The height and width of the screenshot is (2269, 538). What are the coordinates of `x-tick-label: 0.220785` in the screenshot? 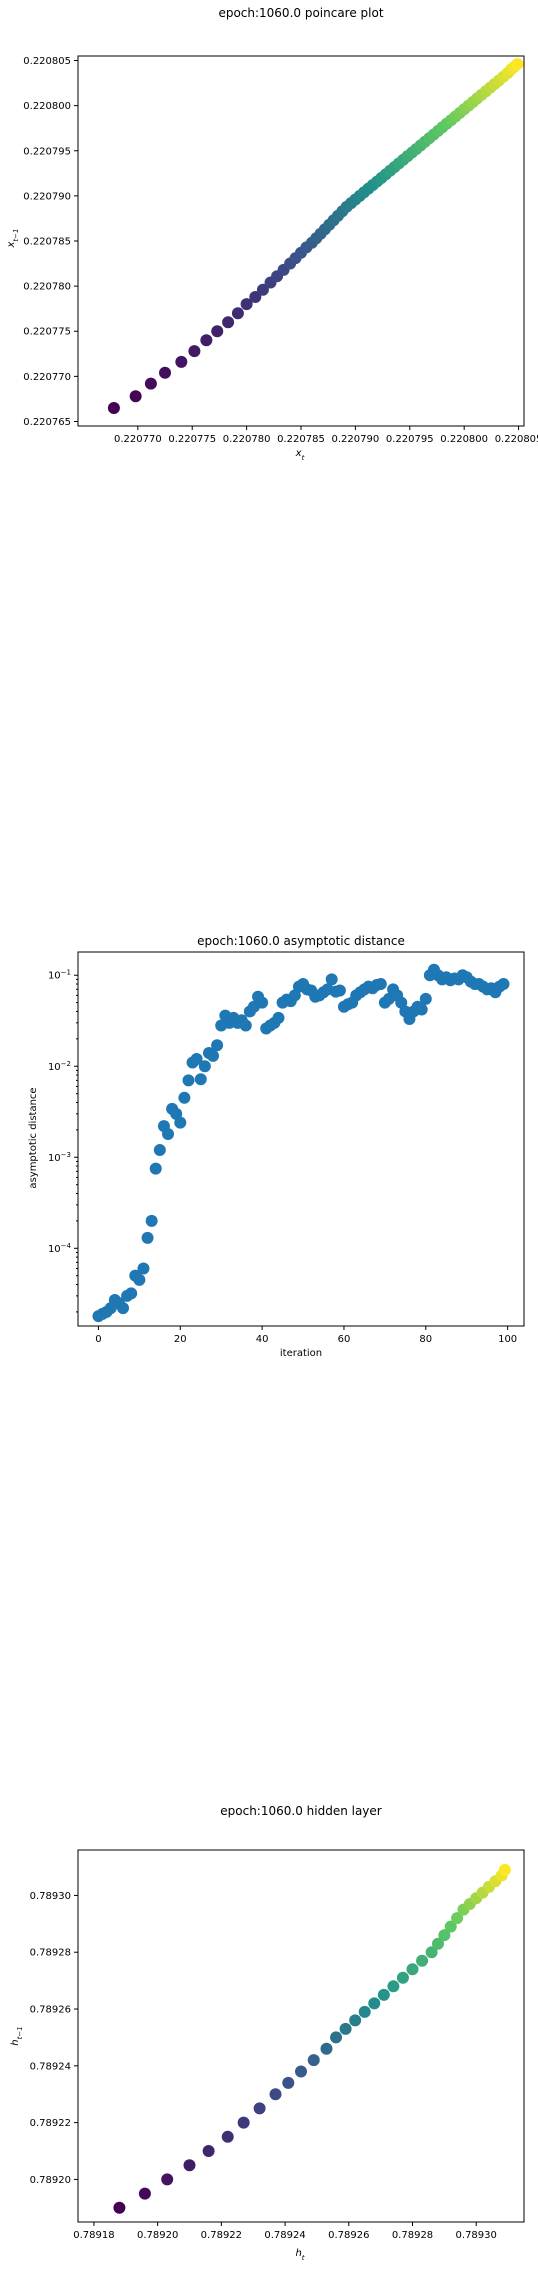 It's located at (301, 439).